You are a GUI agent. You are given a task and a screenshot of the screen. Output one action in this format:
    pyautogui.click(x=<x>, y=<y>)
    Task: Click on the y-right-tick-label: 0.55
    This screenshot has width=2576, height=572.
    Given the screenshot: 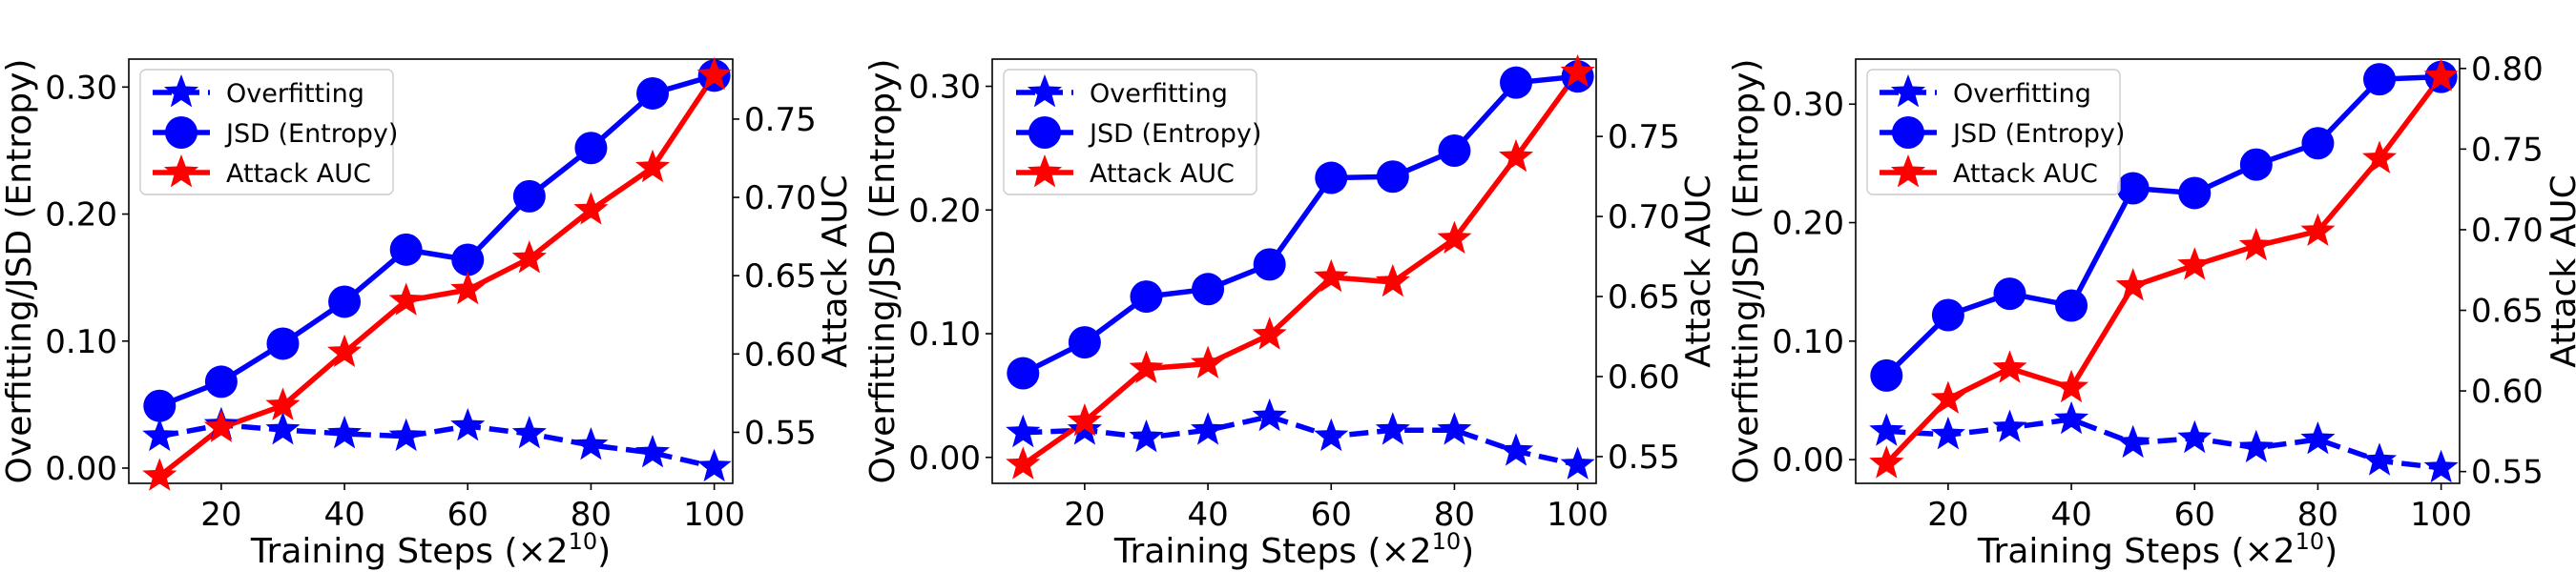 What is the action you would take?
    pyautogui.click(x=2507, y=473)
    